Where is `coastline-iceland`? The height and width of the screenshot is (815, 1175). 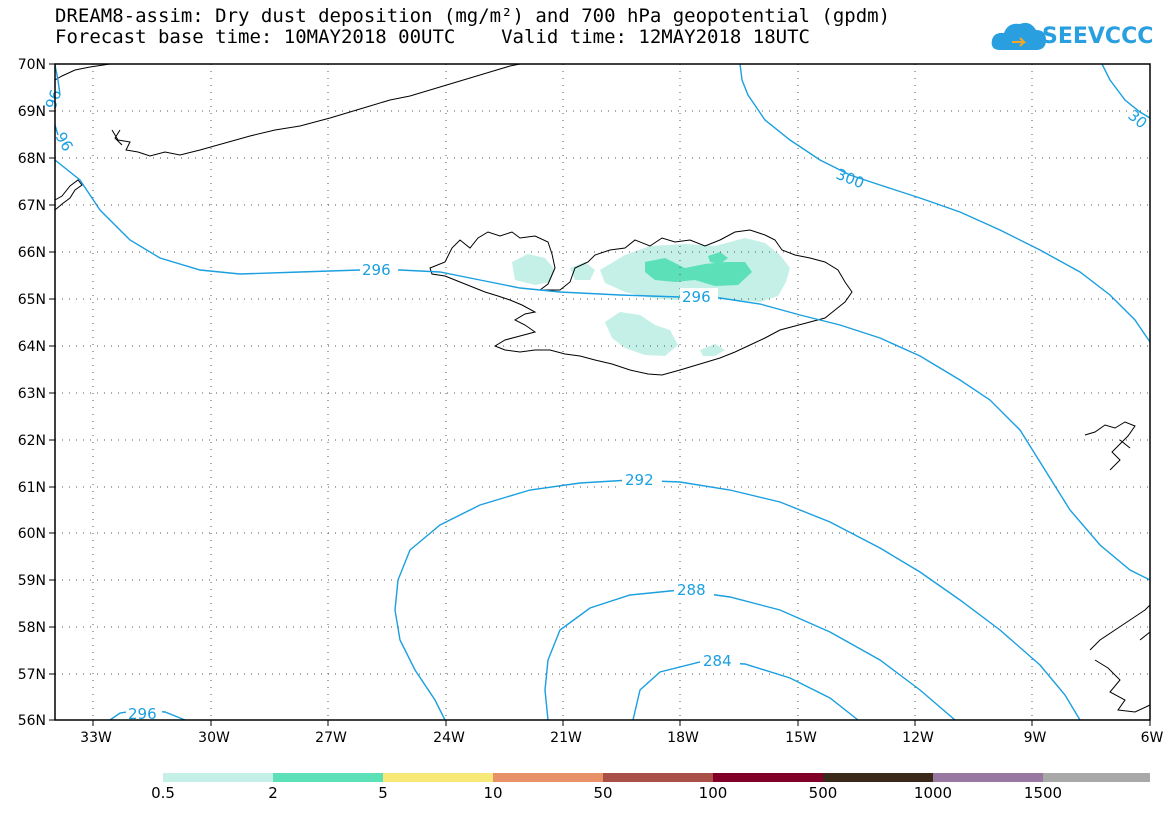 coastline-iceland is located at coordinates (641, 302).